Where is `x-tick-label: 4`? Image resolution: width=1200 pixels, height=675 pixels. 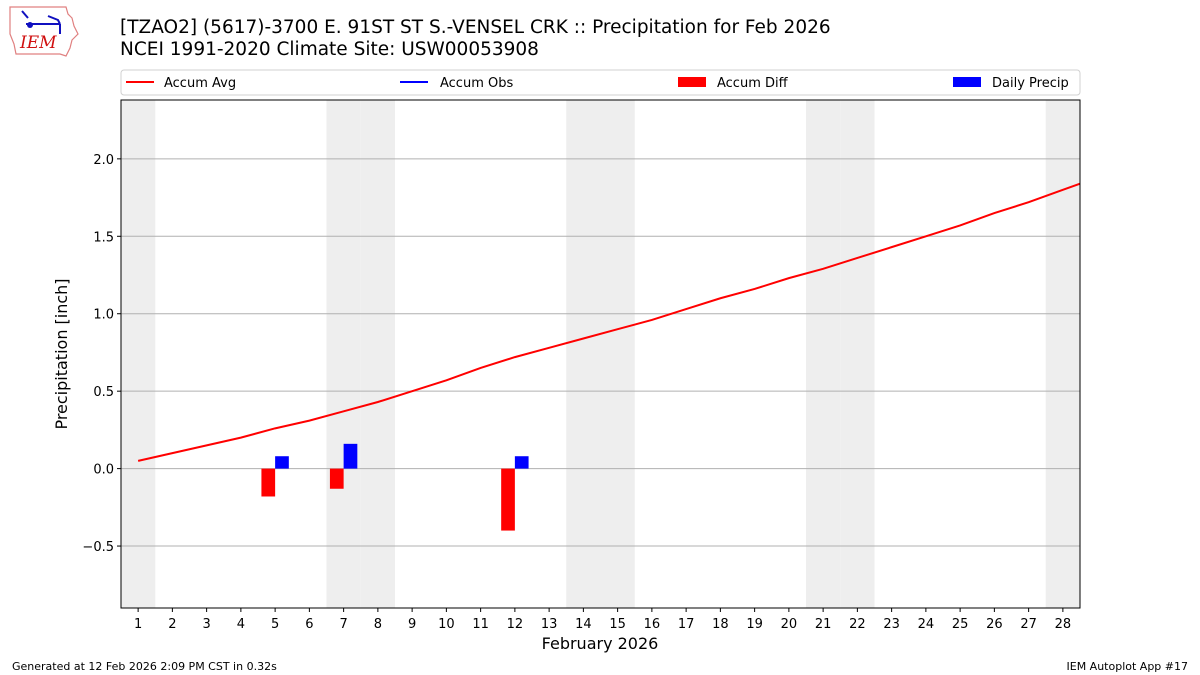 x-tick-label: 4 is located at coordinates (241, 624).